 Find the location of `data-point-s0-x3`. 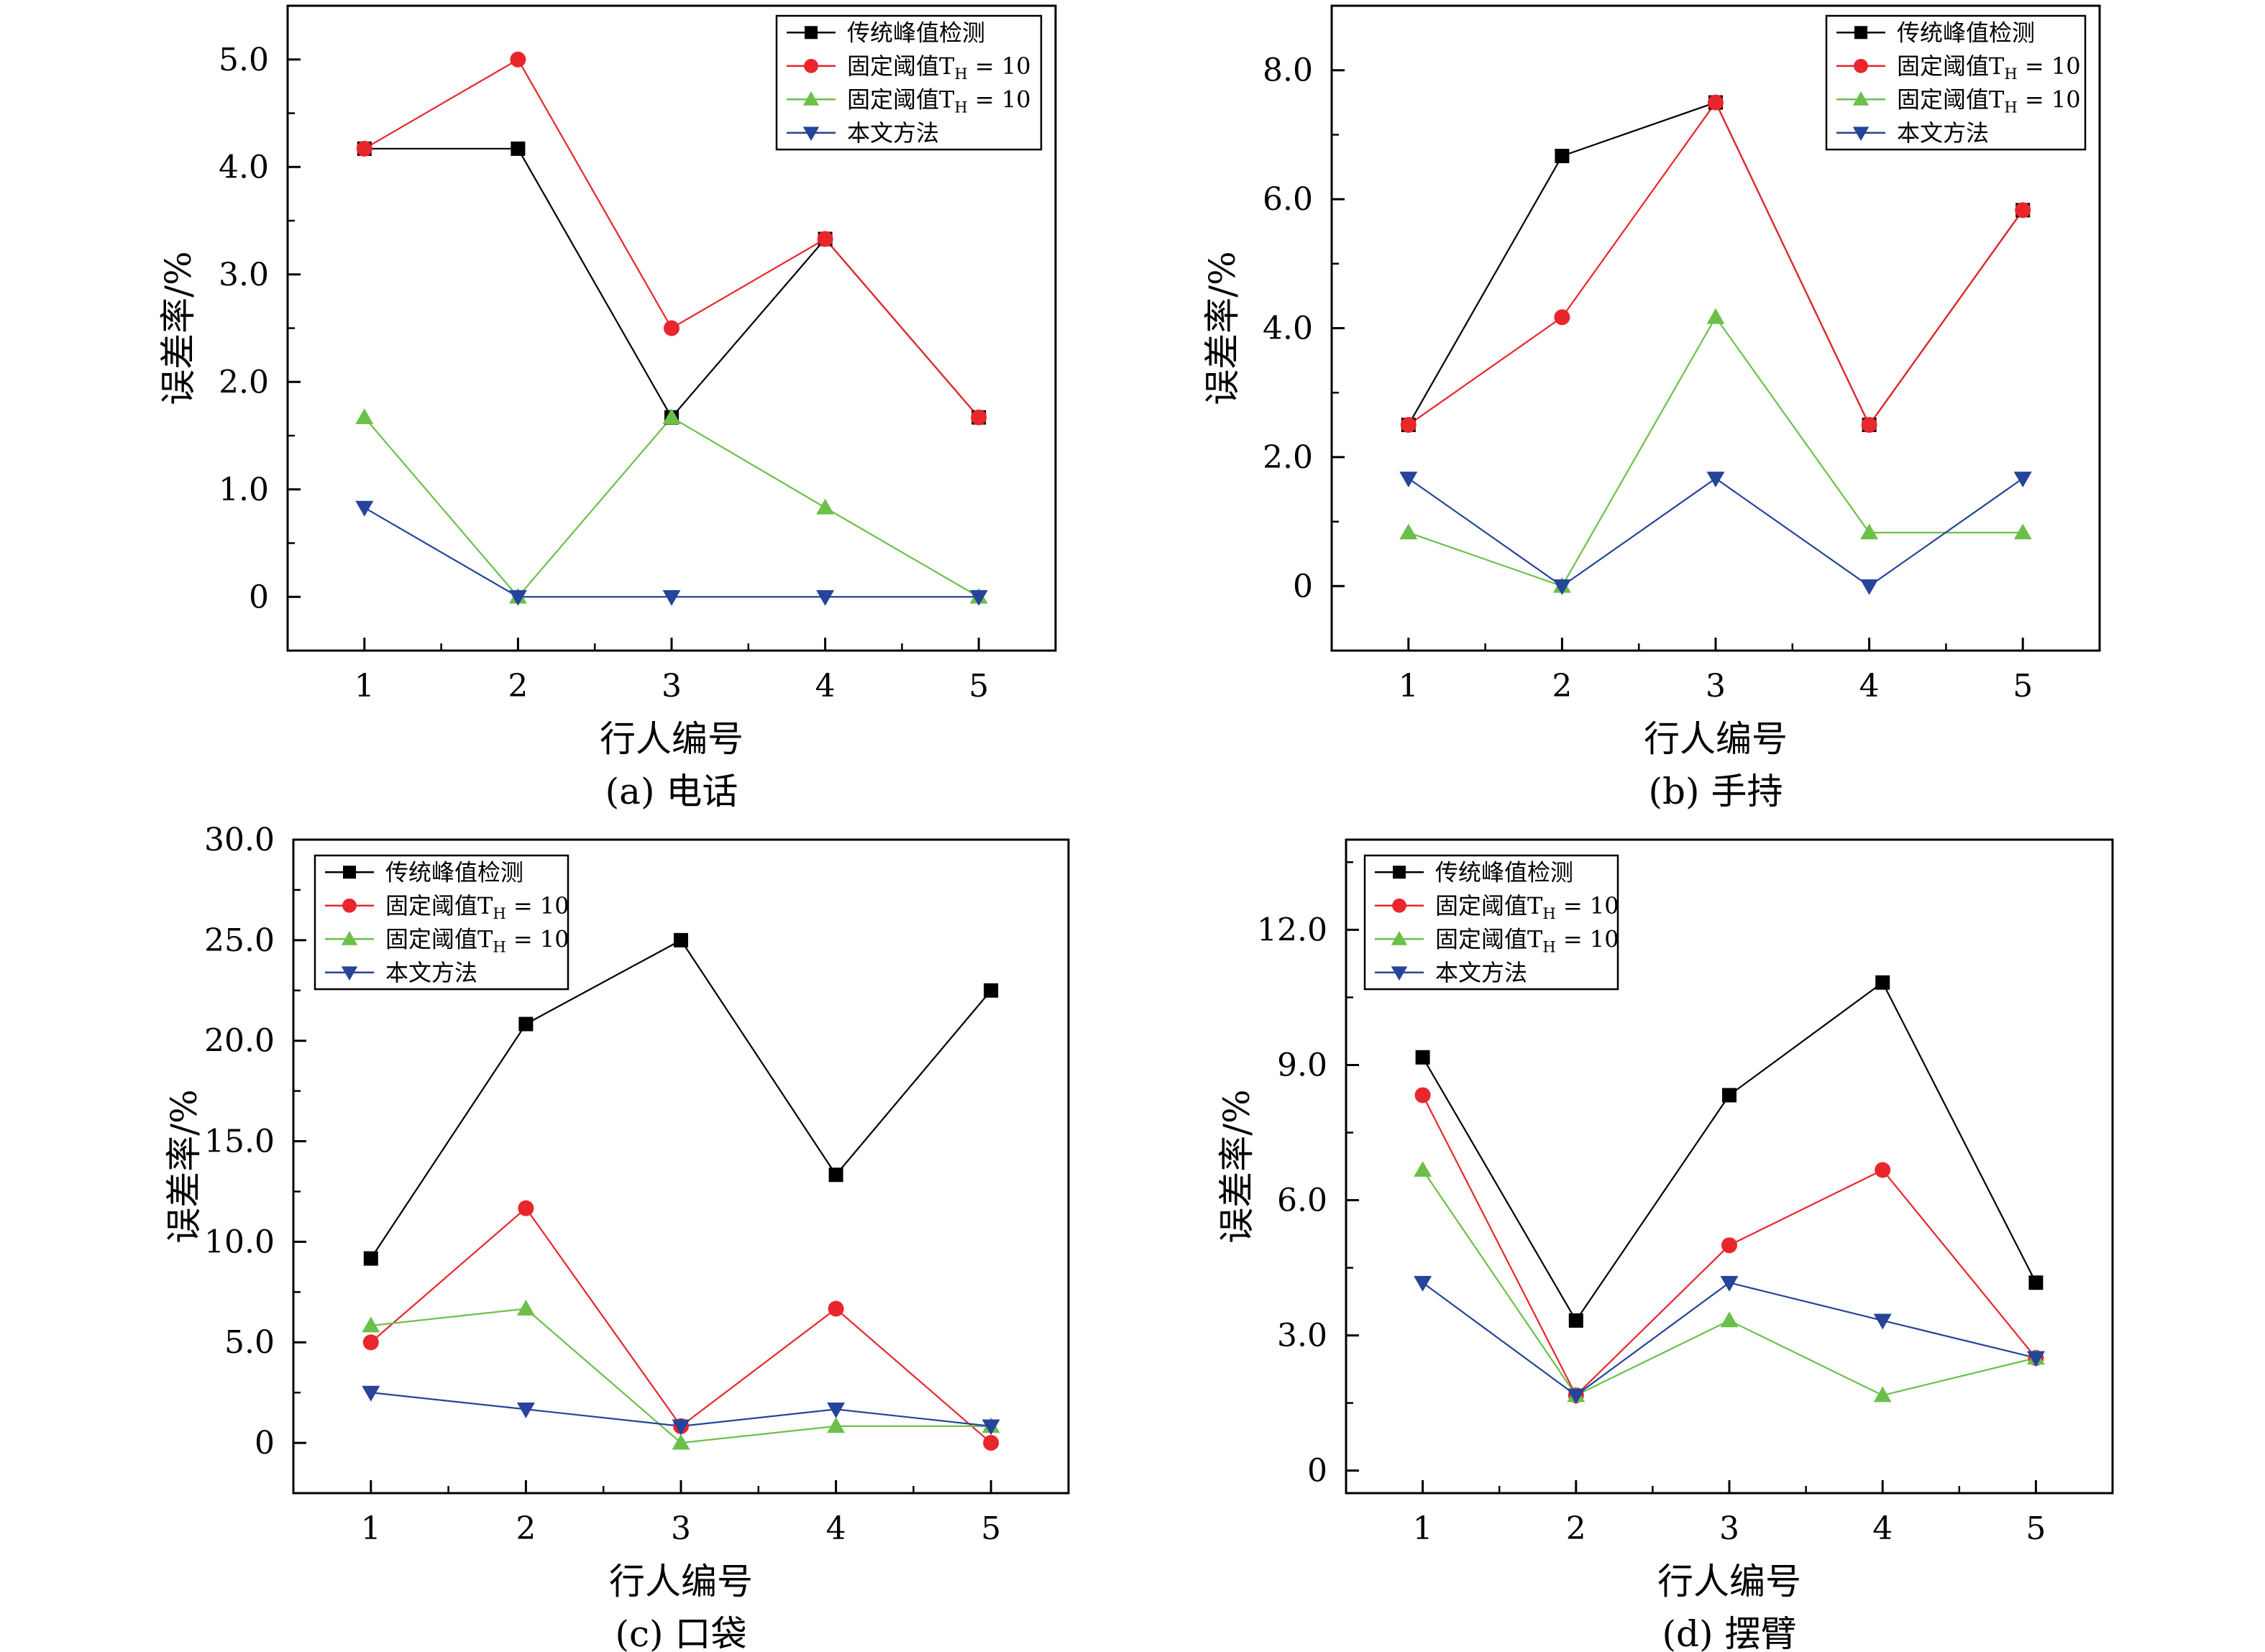

data-point-s0-x3 is located at coordinates (1729, 1095).